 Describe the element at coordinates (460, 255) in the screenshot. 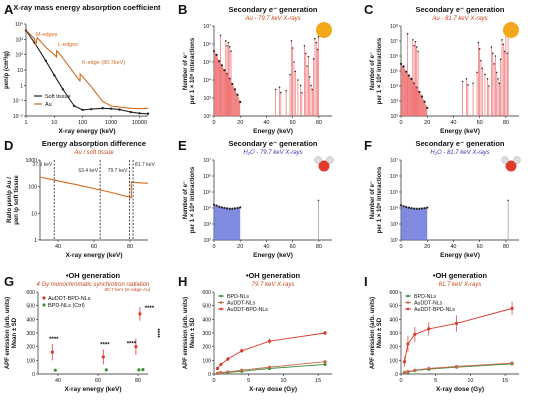

I see `x-axis-label: Energy (keV)` at that location.